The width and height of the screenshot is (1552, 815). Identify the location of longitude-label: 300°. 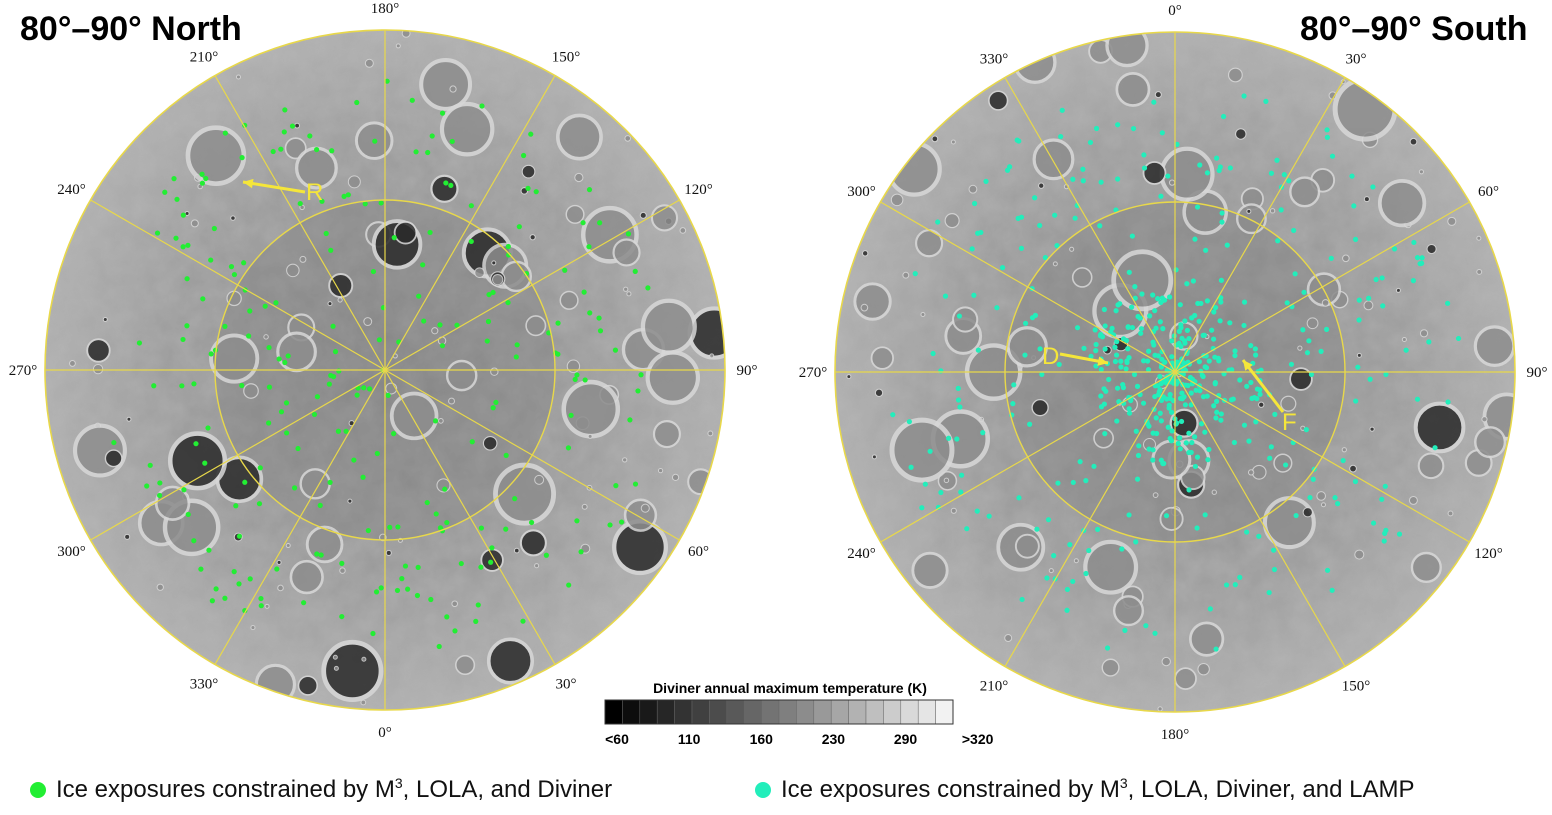
(861, 192).